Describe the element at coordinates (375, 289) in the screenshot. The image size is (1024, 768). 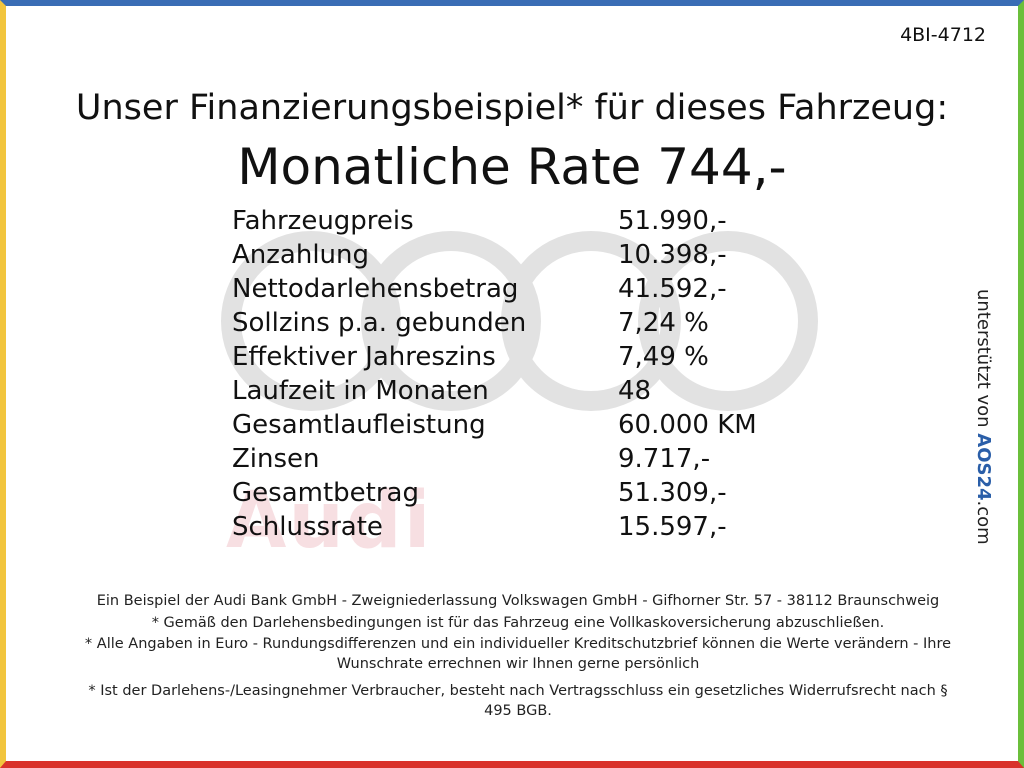
I see `row-label: Nettodarlehensbetrag` at that location.